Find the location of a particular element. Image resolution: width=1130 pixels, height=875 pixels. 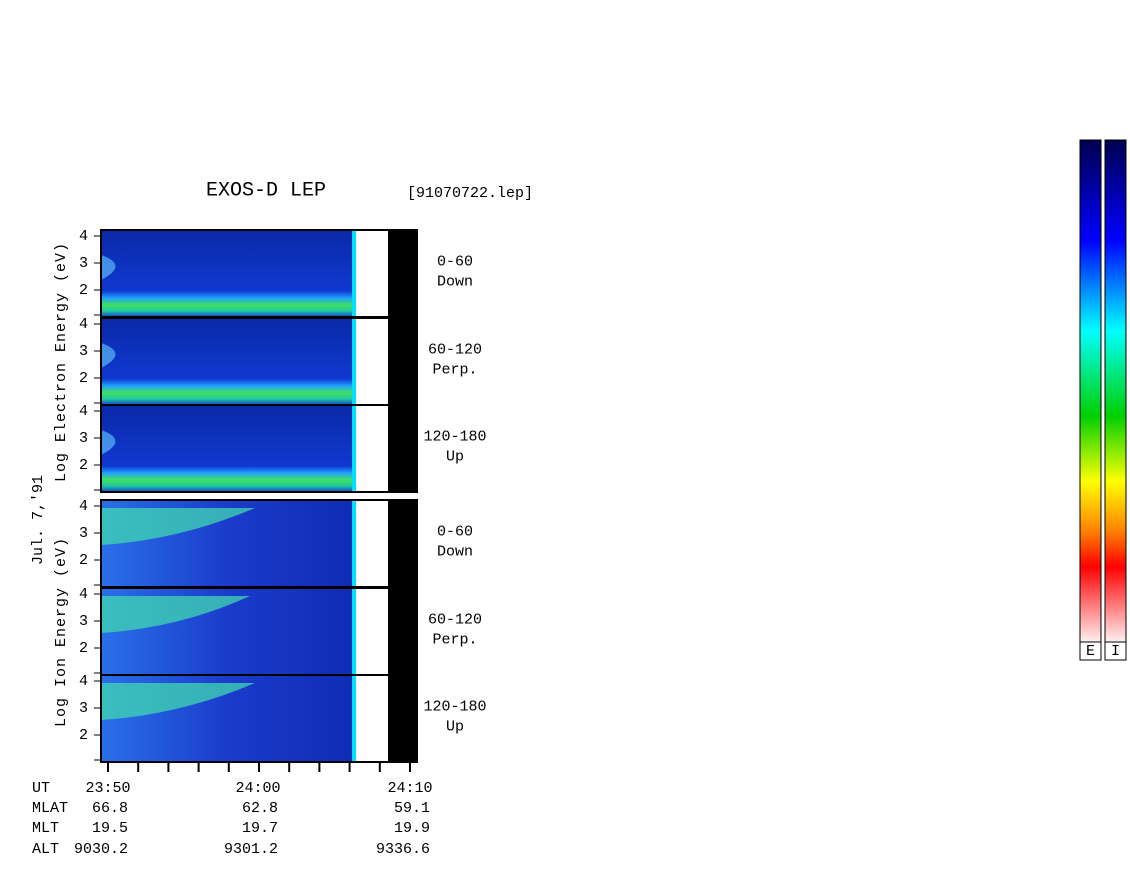

row-value: 9301.2 is located at coordinates (251, 849).